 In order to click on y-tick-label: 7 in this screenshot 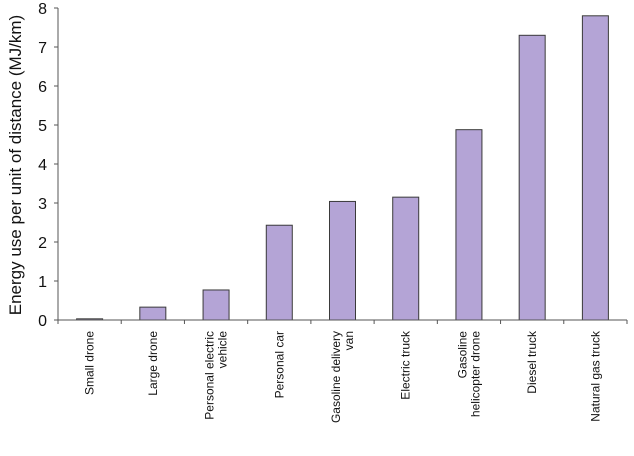, I will do `click(42, 48)`.